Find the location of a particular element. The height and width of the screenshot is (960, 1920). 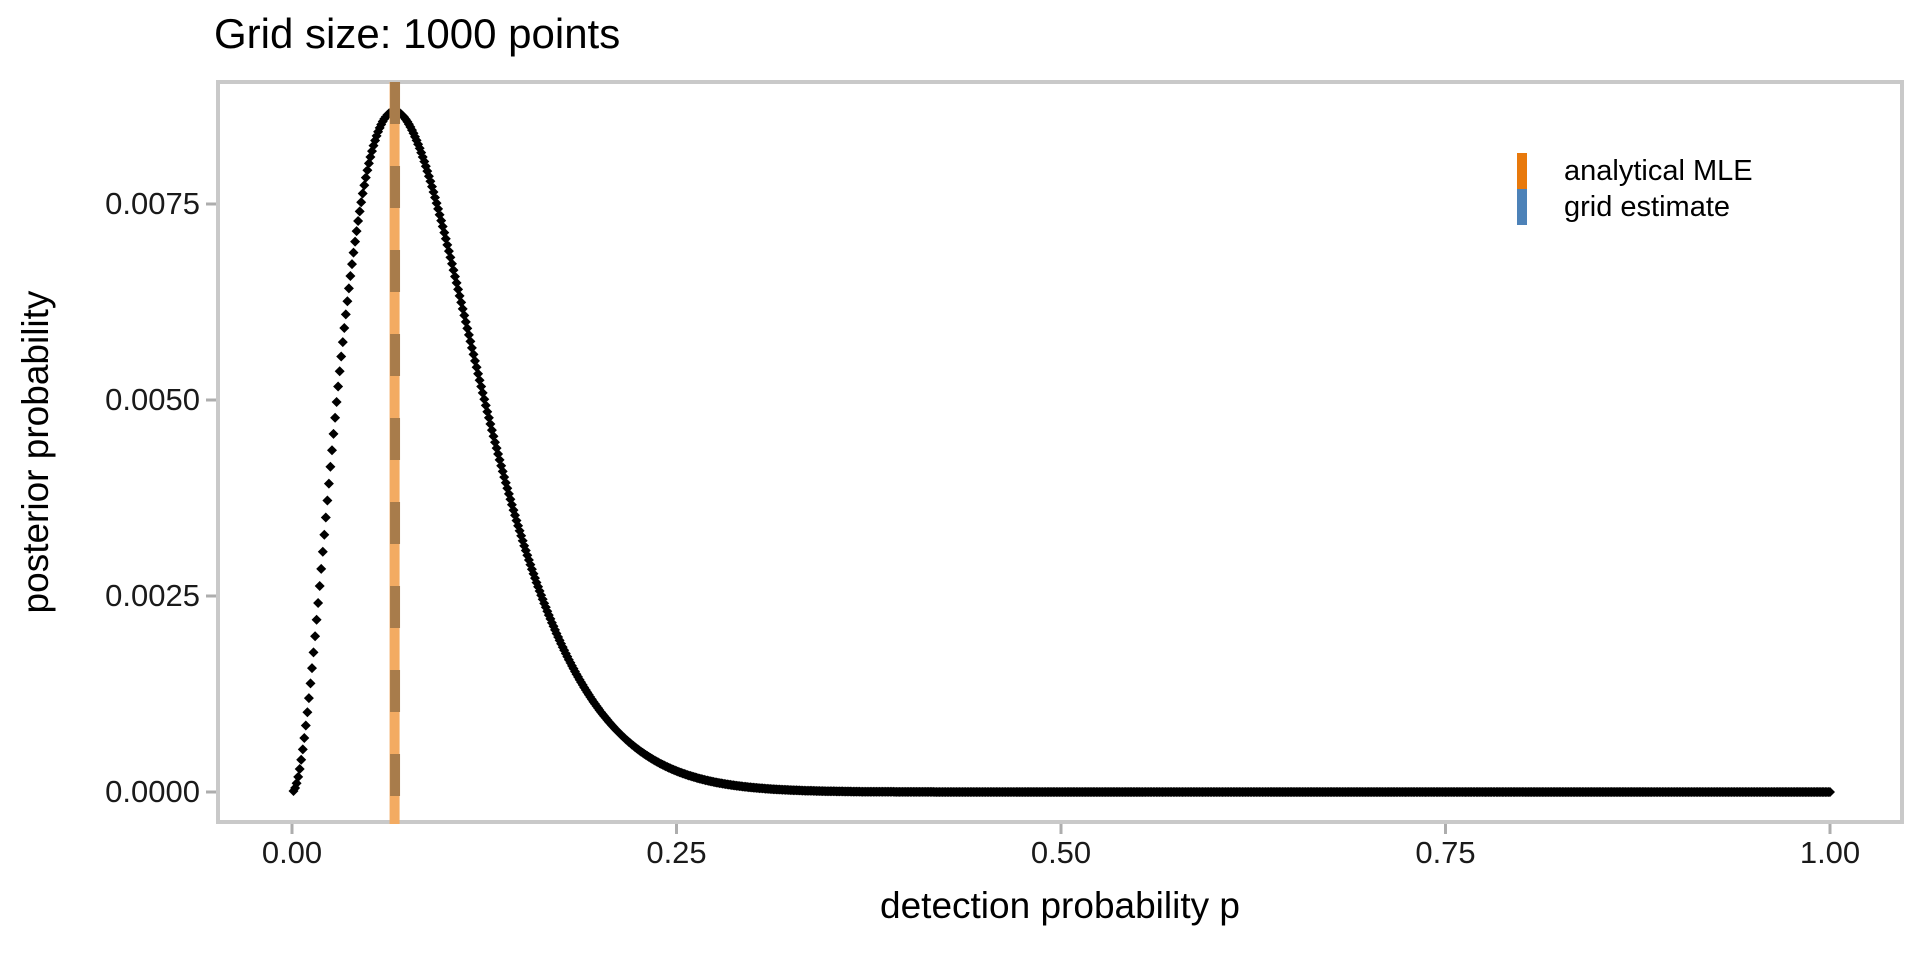

x-tick-label: 0.25 is located at coordinates (676, 852).